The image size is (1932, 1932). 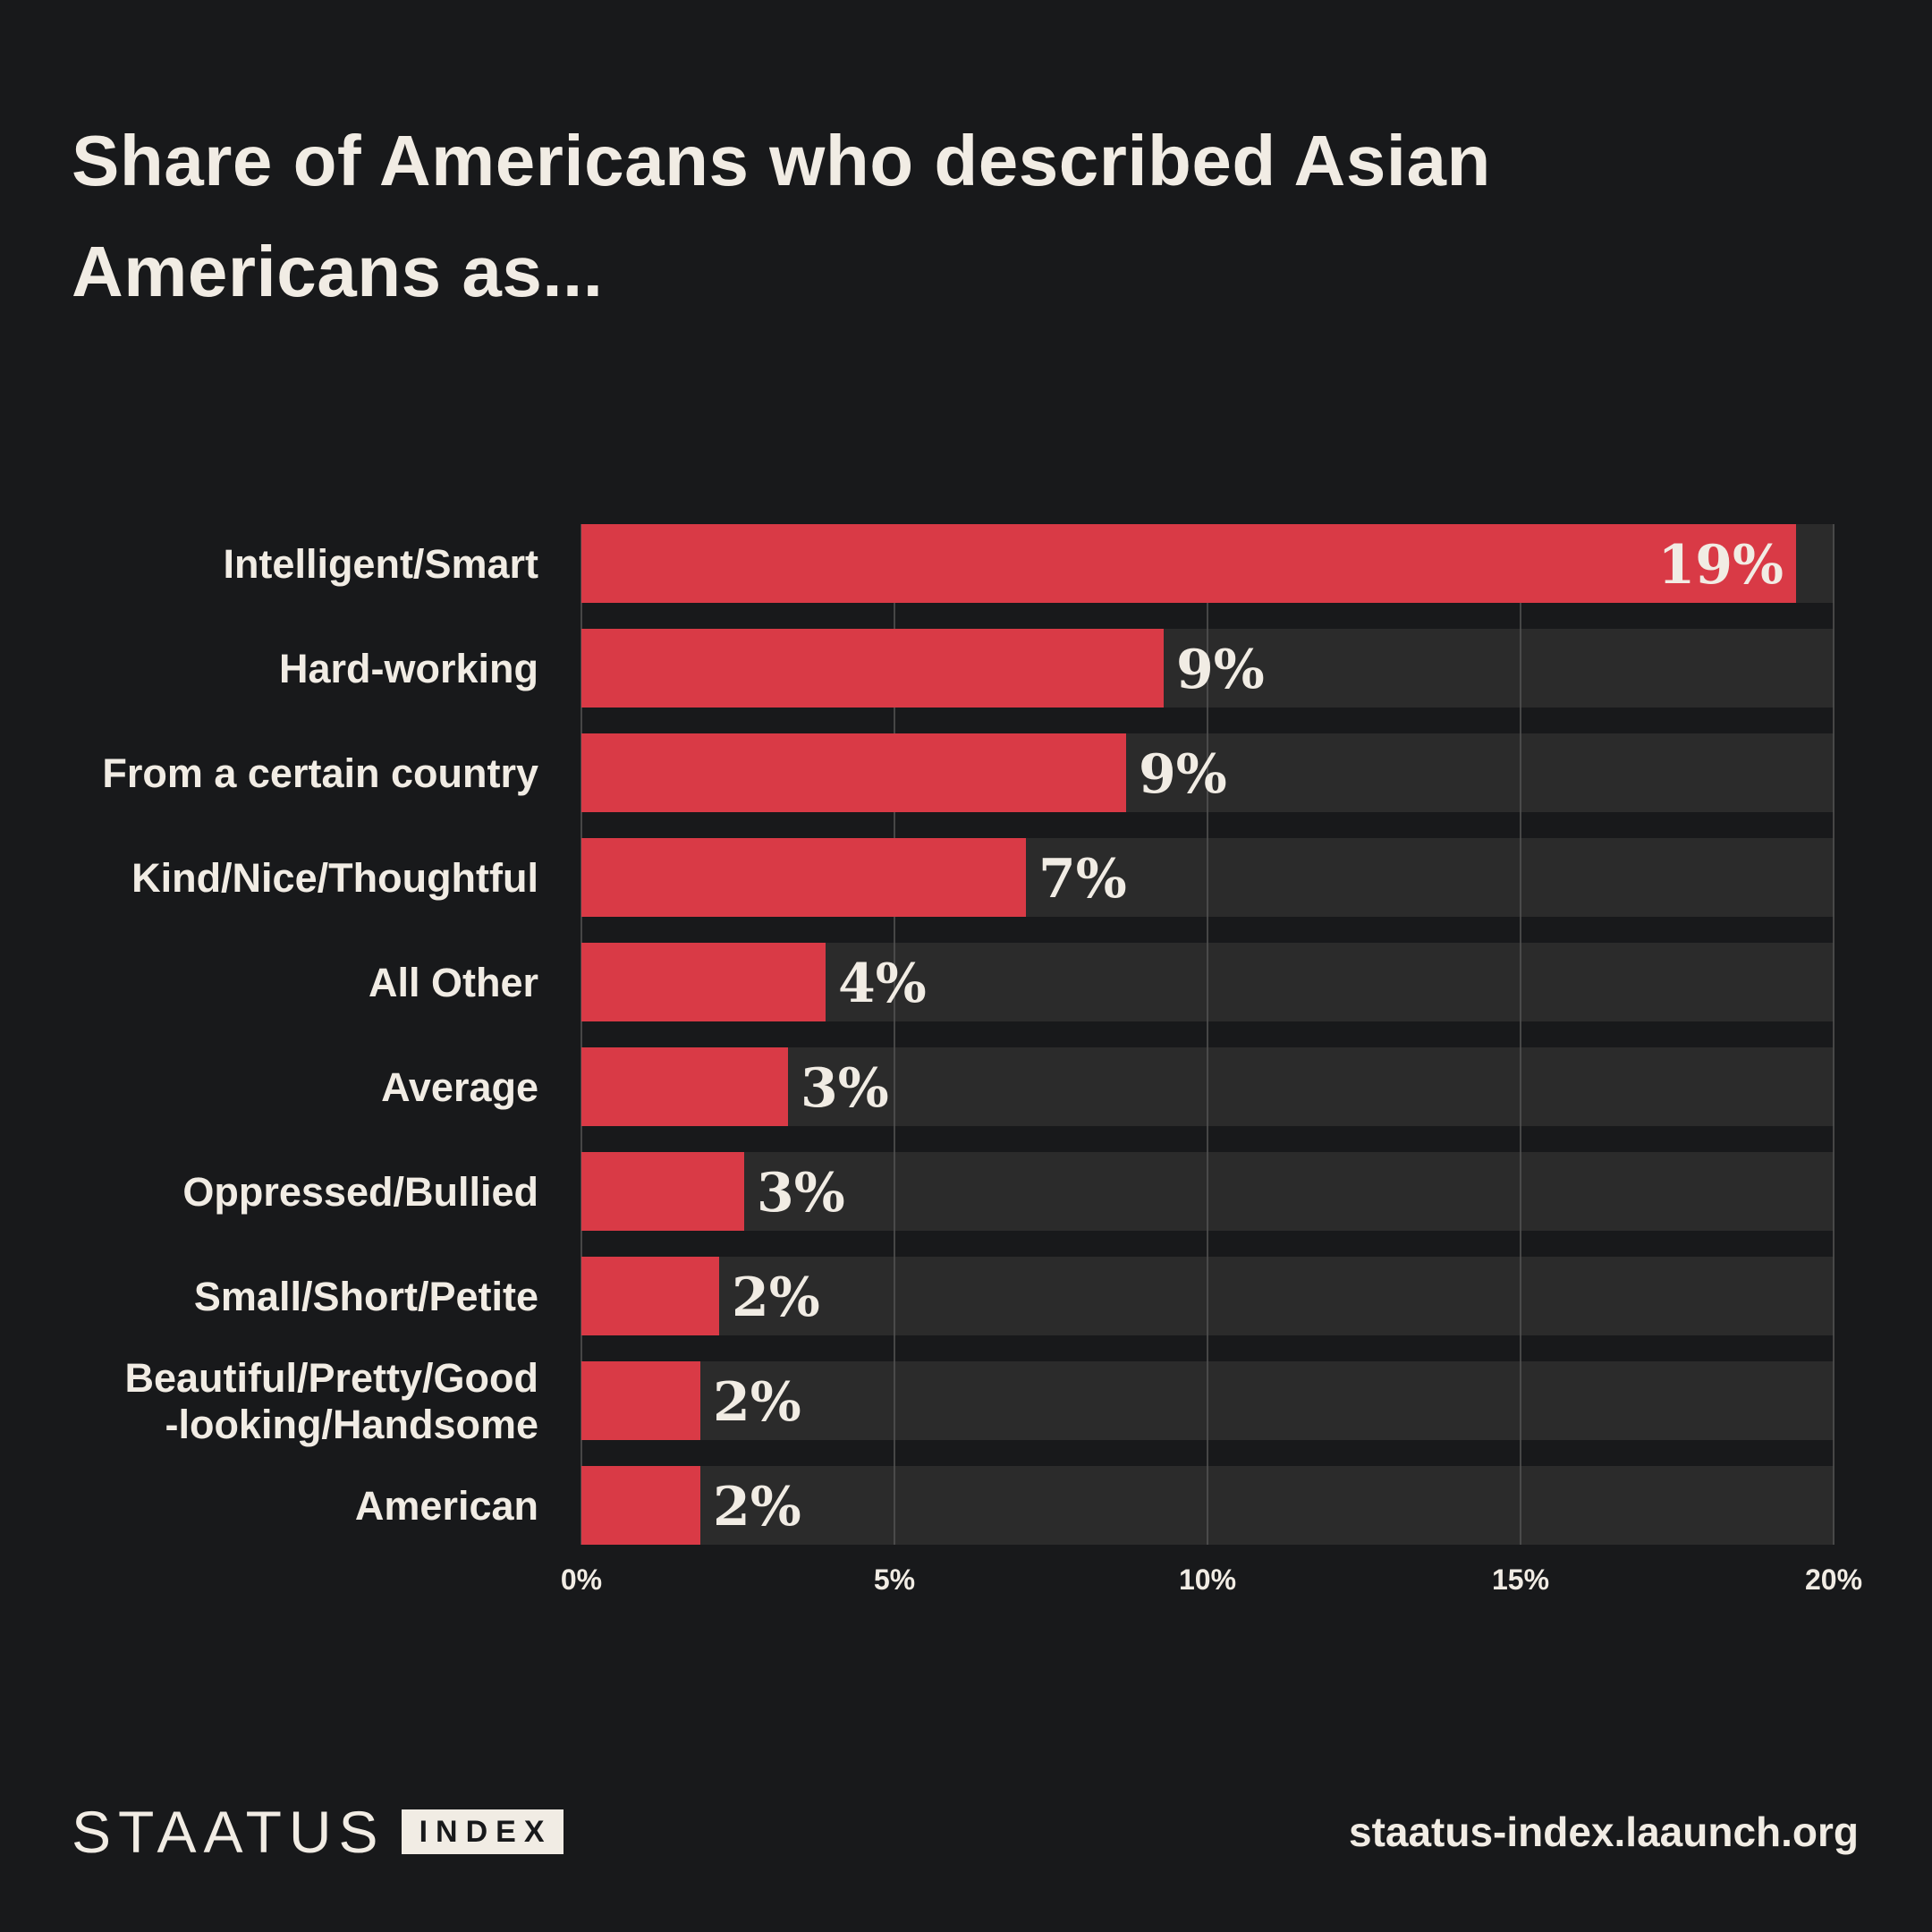 What do you see at coordinates (1603, 1832) in the screenshot?
I see `footer-url: staatus-index.laaunch.org` at bounding box center [1603, 1832].